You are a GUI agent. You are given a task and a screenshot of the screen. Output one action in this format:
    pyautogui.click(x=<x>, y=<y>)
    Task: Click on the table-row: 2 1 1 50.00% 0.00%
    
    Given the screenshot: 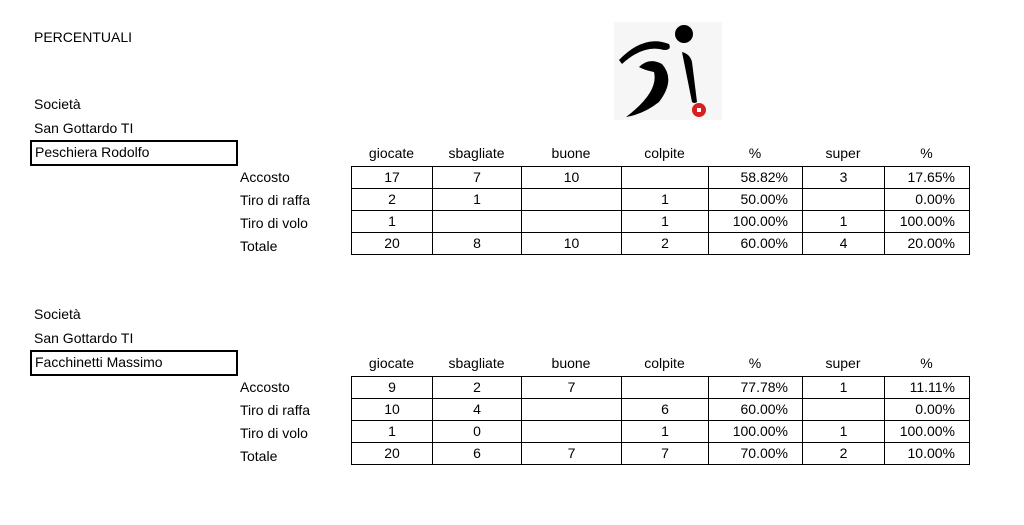 What is the action you would take?
    pyautogui.click(x=660, y=199)
    